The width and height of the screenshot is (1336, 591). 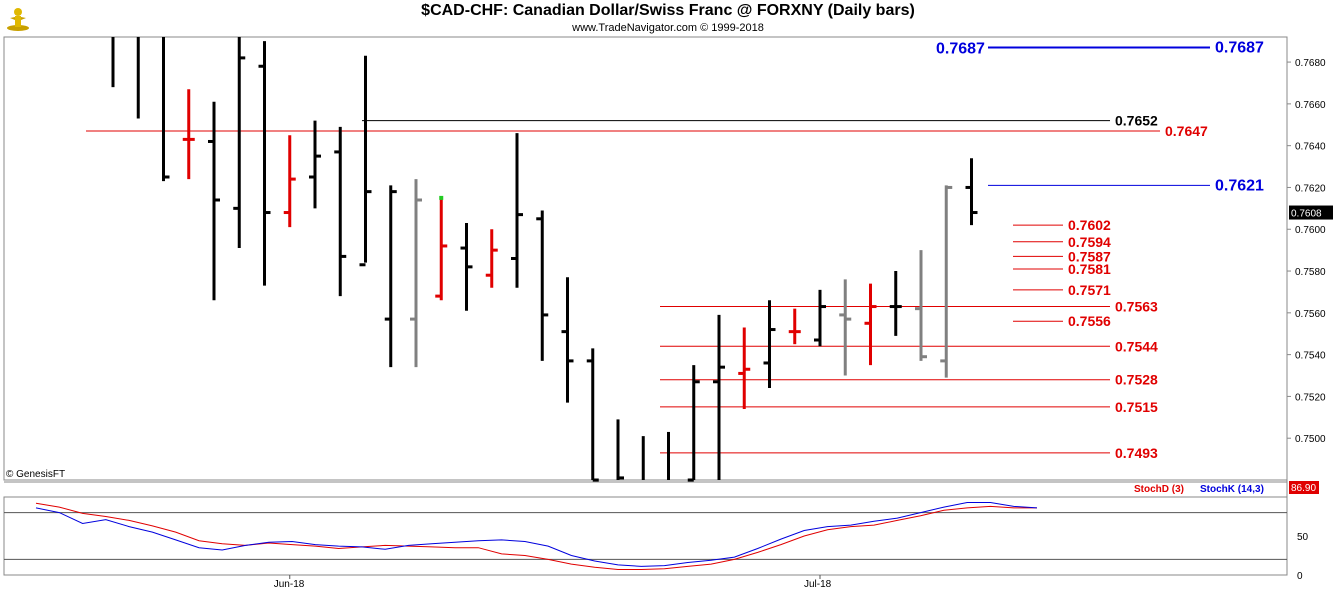 I want to click on level-label: 0.7563, so click(x=1136, y=307).